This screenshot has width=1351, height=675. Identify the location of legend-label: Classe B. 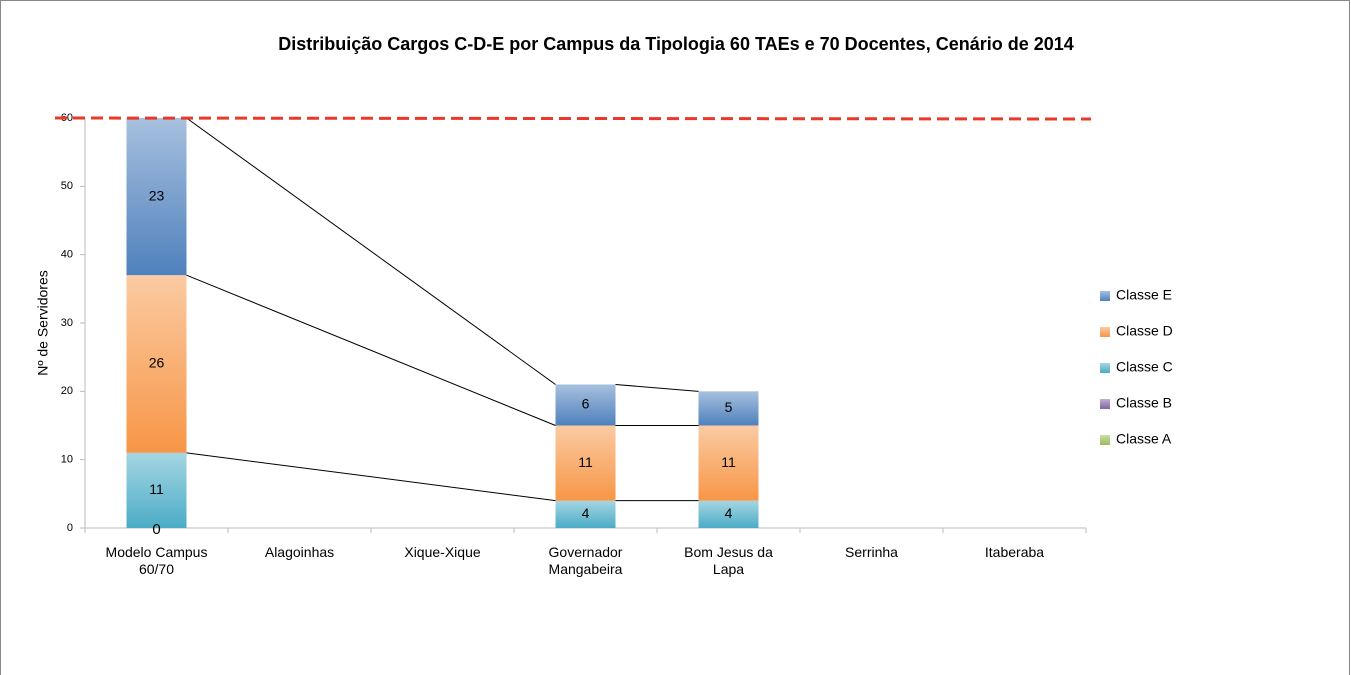
(1144, 403).